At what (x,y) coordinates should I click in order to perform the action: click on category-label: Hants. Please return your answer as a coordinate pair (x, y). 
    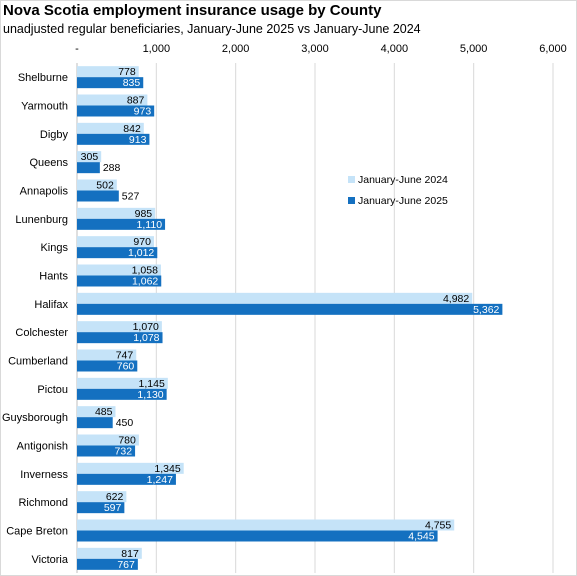
    Looking at the image, I should click on (53, 277).